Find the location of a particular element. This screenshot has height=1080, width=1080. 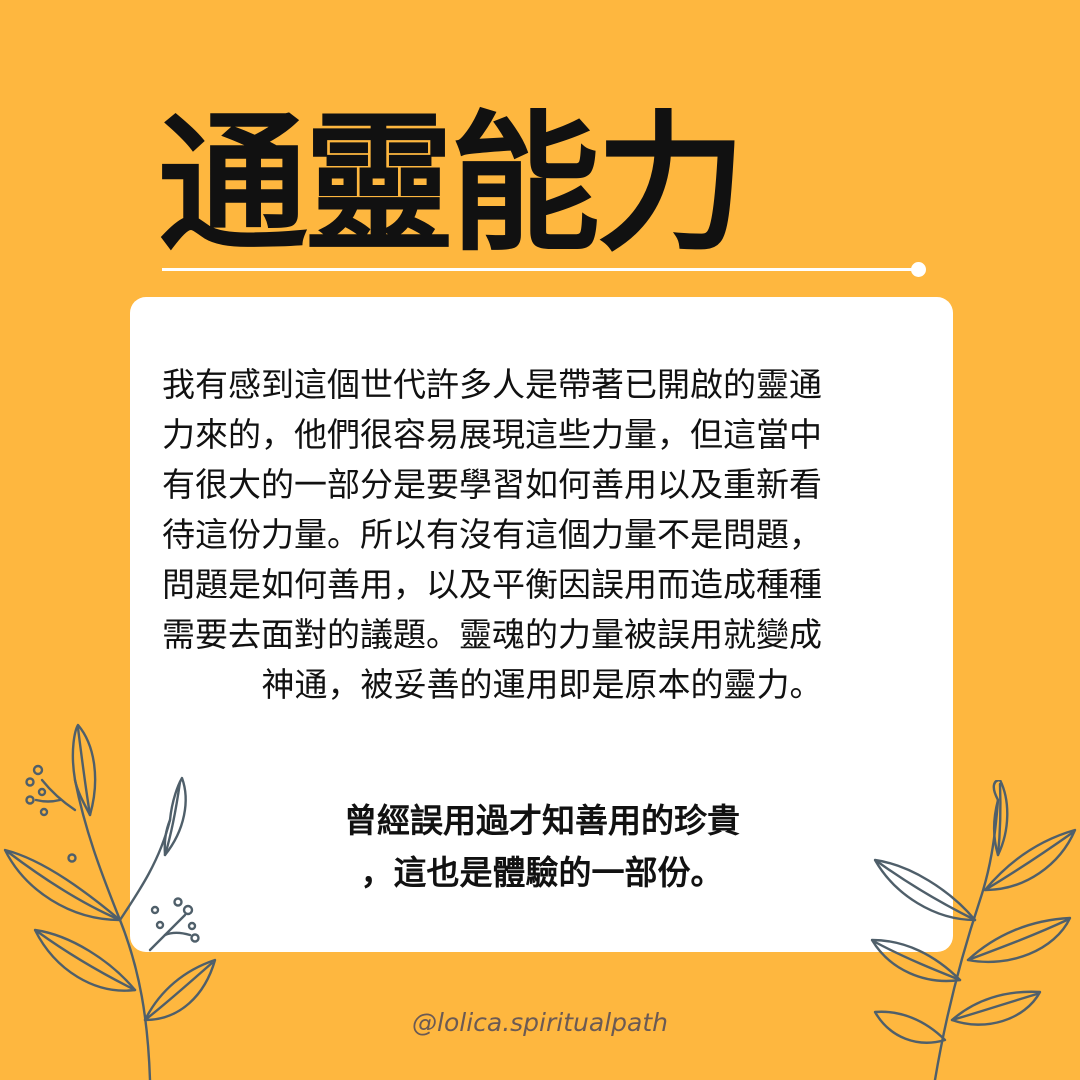

emphasis-quote: 曾經誤用過才知善用的珍貴 ，這也是體驗的一部份。 is located at coordinates (542, 847).